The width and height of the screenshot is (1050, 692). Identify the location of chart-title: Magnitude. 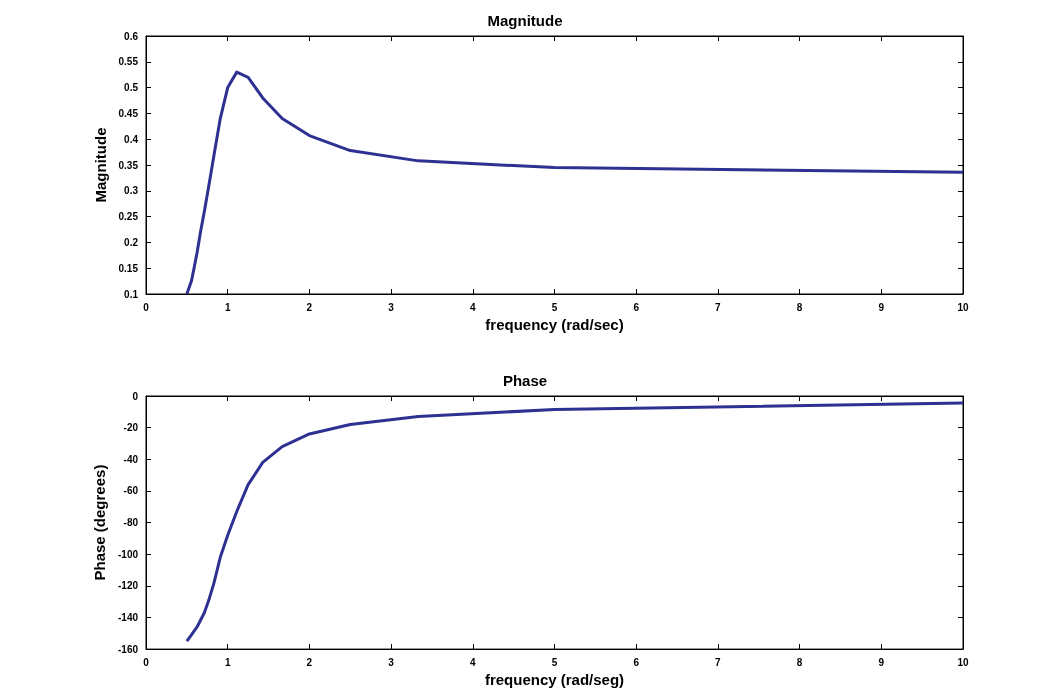
(525, 20).